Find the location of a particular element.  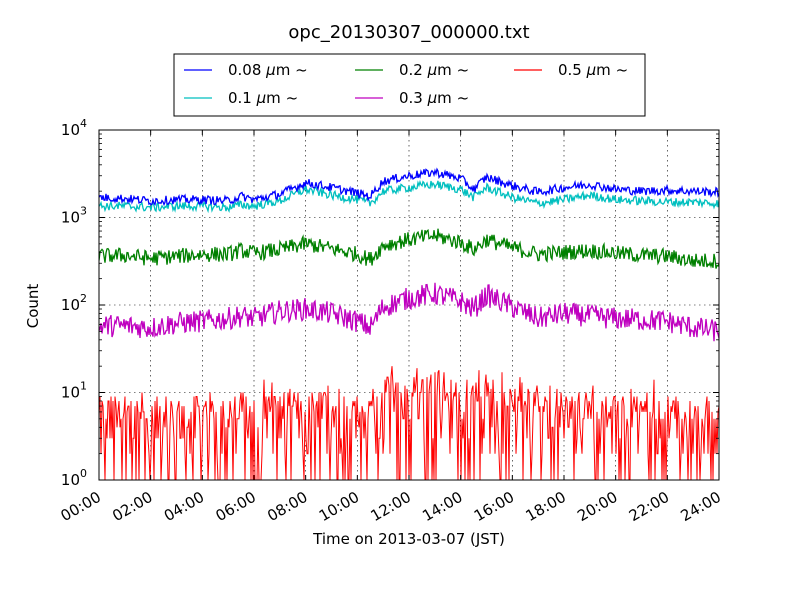

legend-label: 0.1 μm ~ is located at coordinates (263, 98).